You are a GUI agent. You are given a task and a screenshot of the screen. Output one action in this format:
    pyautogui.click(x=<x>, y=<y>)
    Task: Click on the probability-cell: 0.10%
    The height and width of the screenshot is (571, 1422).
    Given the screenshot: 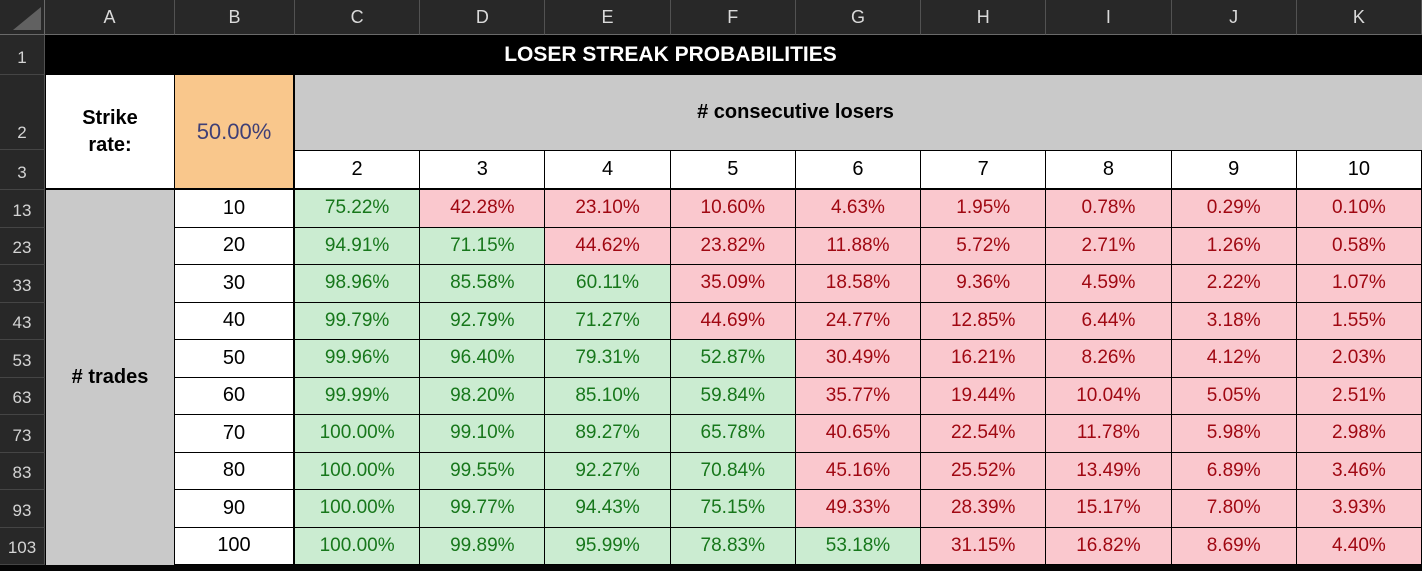 What is the action you would take?
    pyautogui.click(x=1359, y=209)
    